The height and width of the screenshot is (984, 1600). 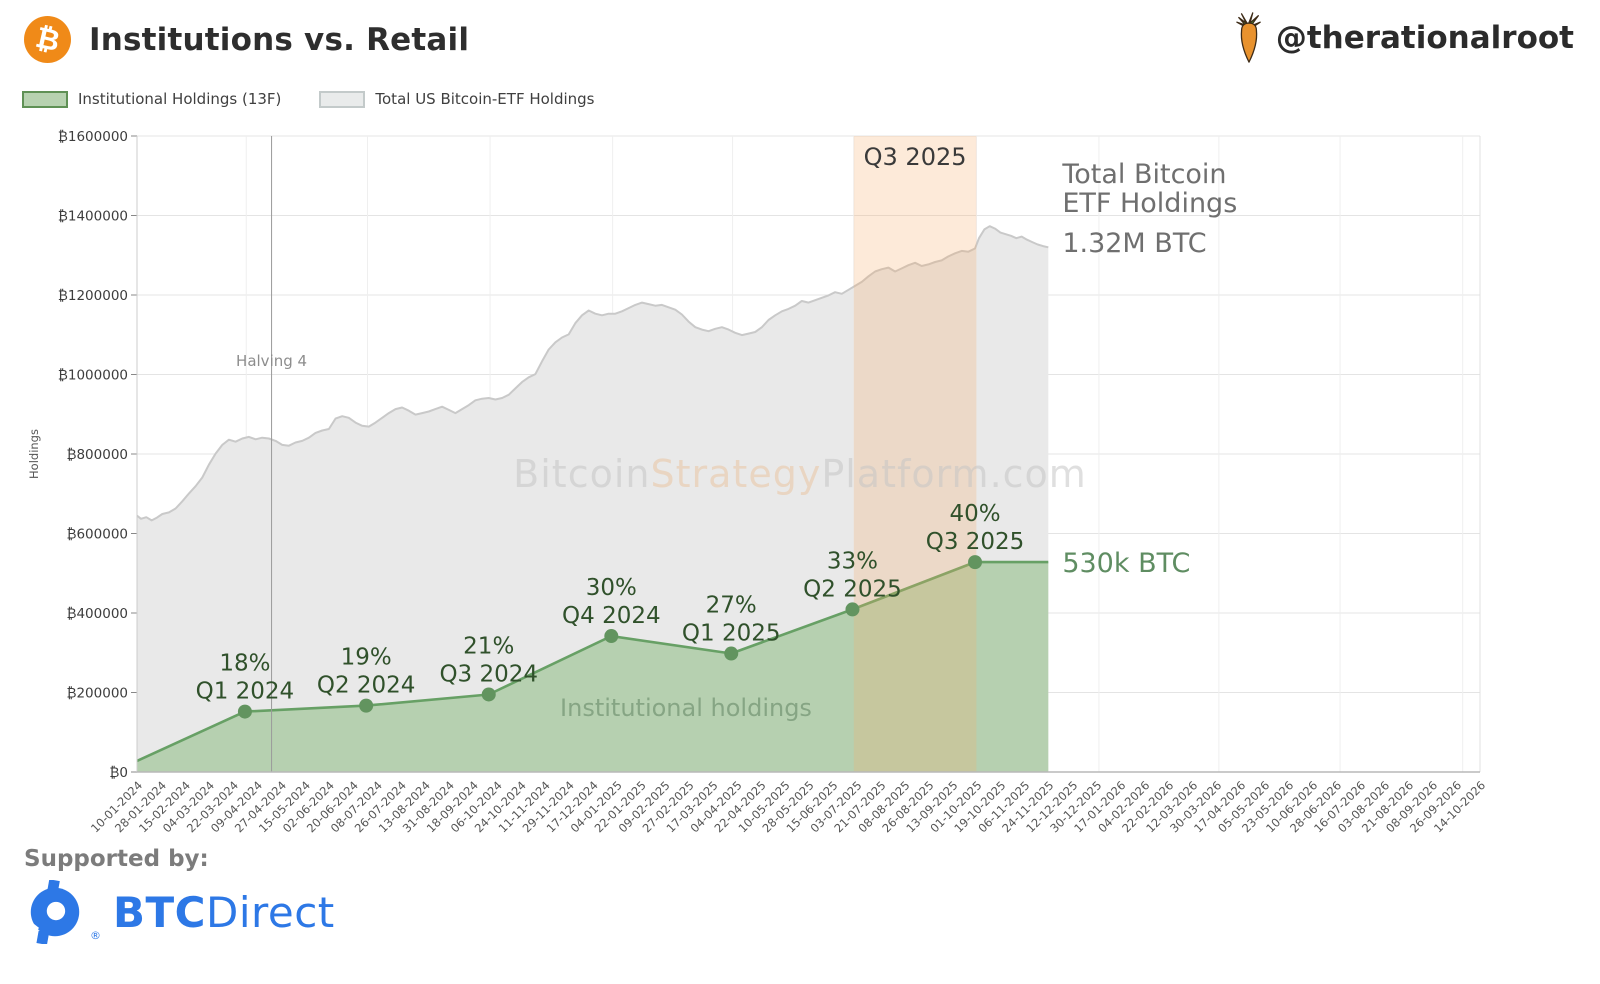 I want to click on legend-item-etf: Total US Bitcoin-ETF Holdings, so click(x=457, y=99).